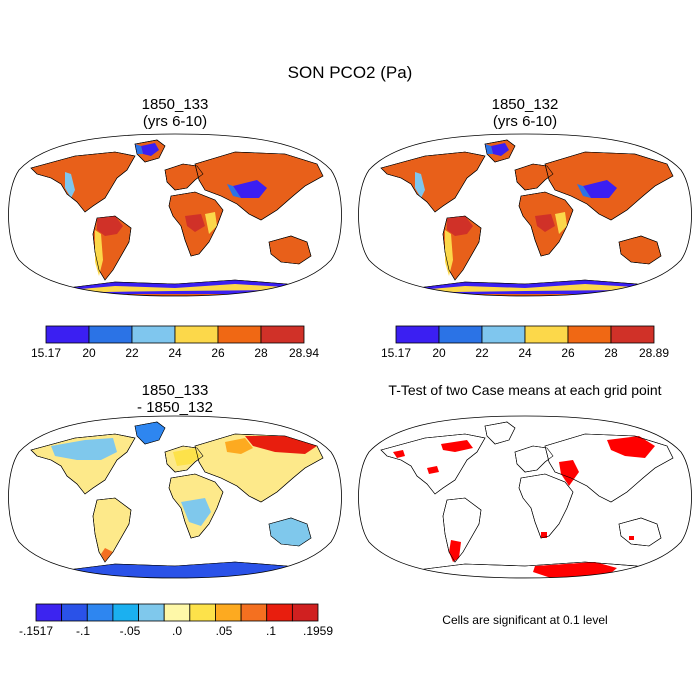 This screenshot has width=700, height=700. Describe the element at coordinates (224, 631) in the screenshot. I see `colorbar-label: .05` at that location.